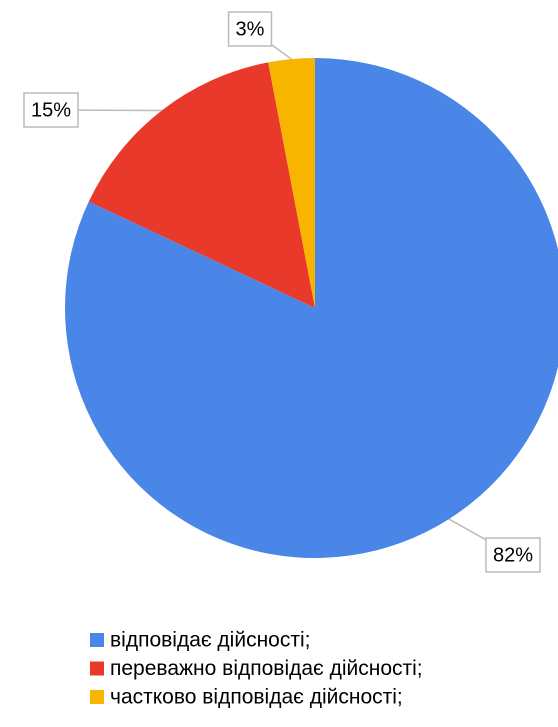 This screenshot has height=727, width=558. I want to click on legend-label: частково відповідає дійсності;, so click(256, 697).